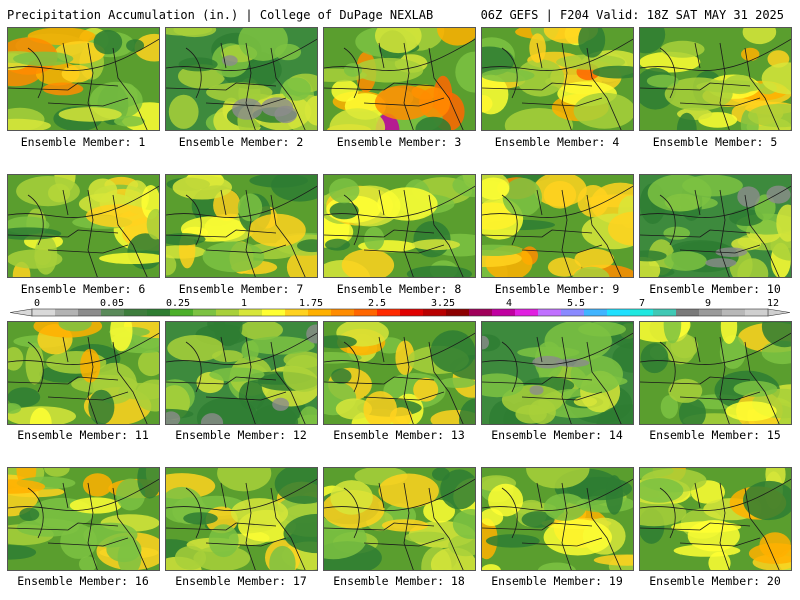 This screenshot has width=800, height=600. I want to click on colorbar-tick-label: 2.5, so click(377, 303).